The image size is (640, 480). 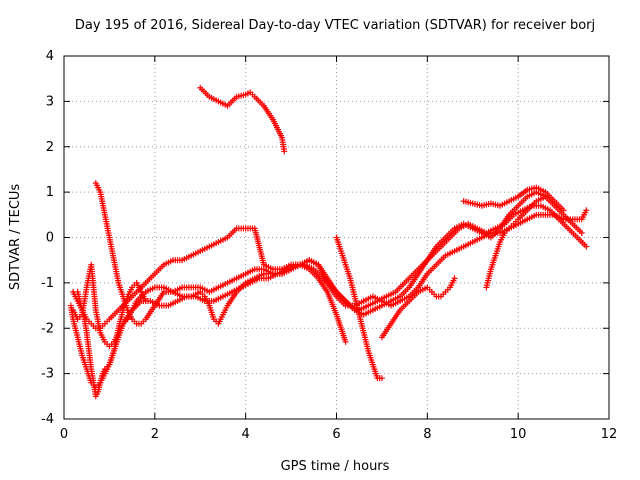 What do you see at coordinates (47, 328) in the screenshot?
I see `y-tick-label: -2` at bounding box center [47, 328].